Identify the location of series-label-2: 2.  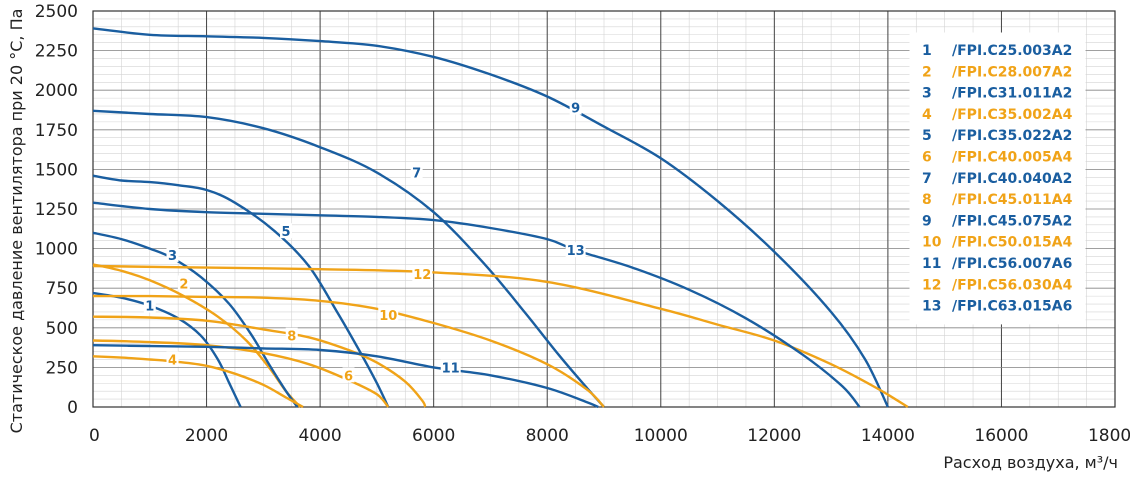
(183, 284).